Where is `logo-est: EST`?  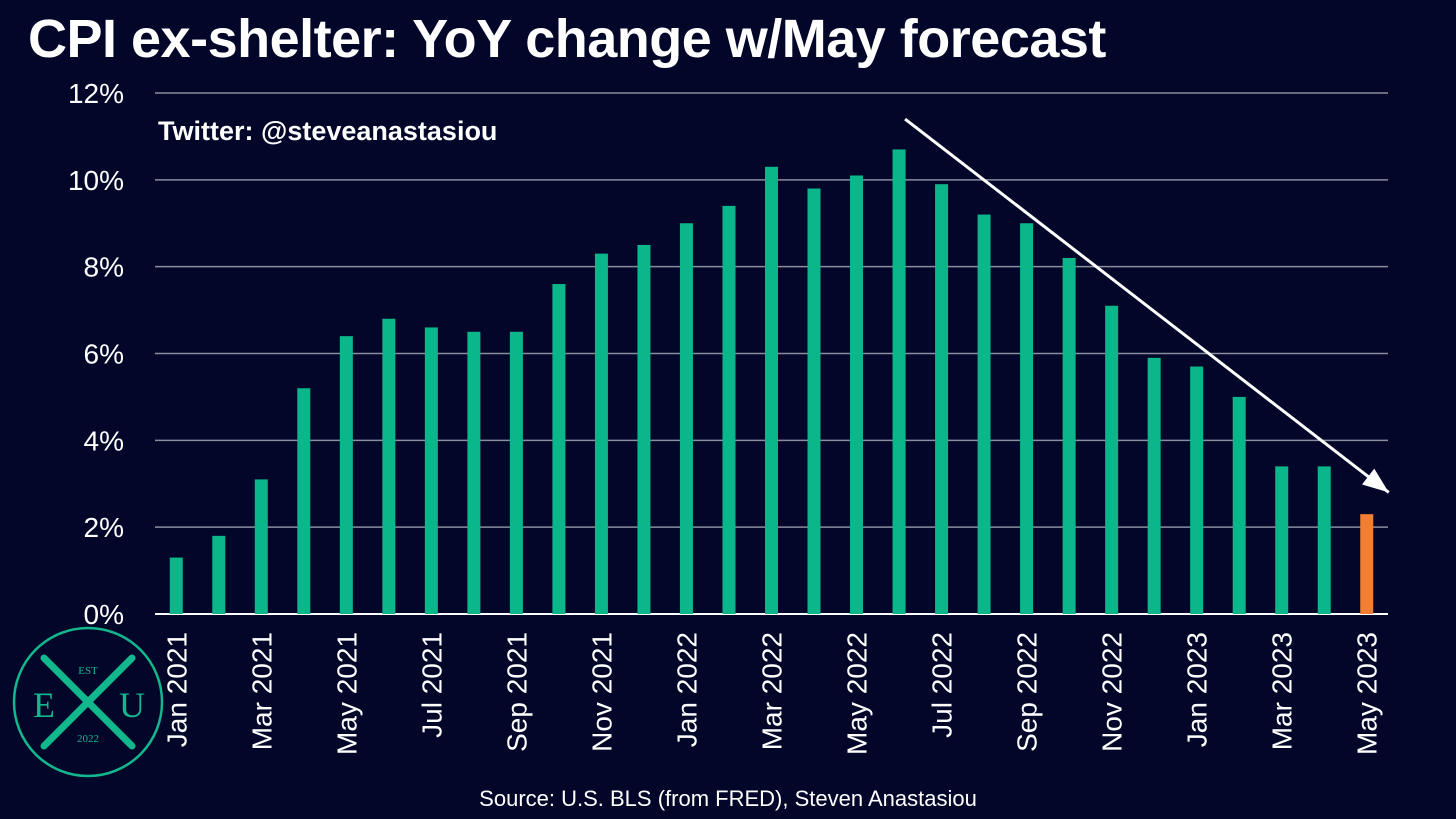 logo-est: EST is located at coordinates (88, 671).